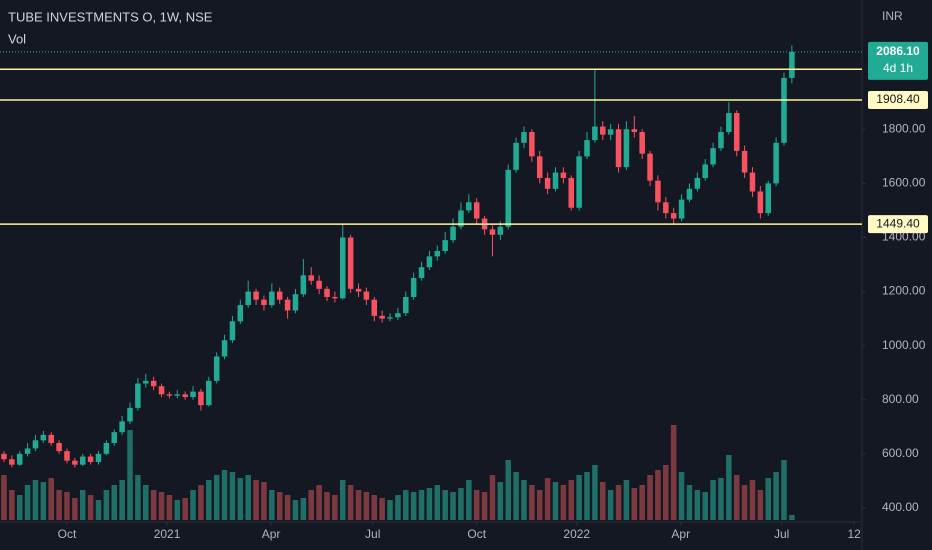  I want to click on volume-label: Vol, so click(17, 38).